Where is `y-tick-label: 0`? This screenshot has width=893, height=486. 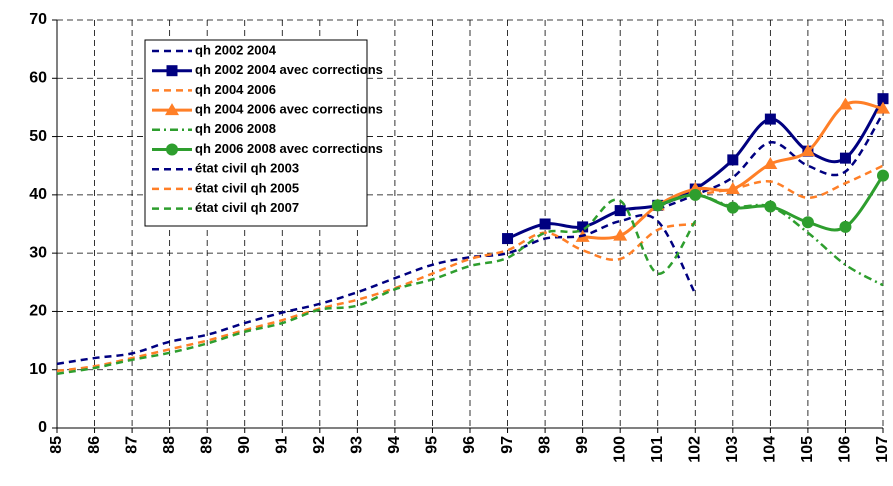 y-tick-label: 0 is located at coordinates (42, 427).